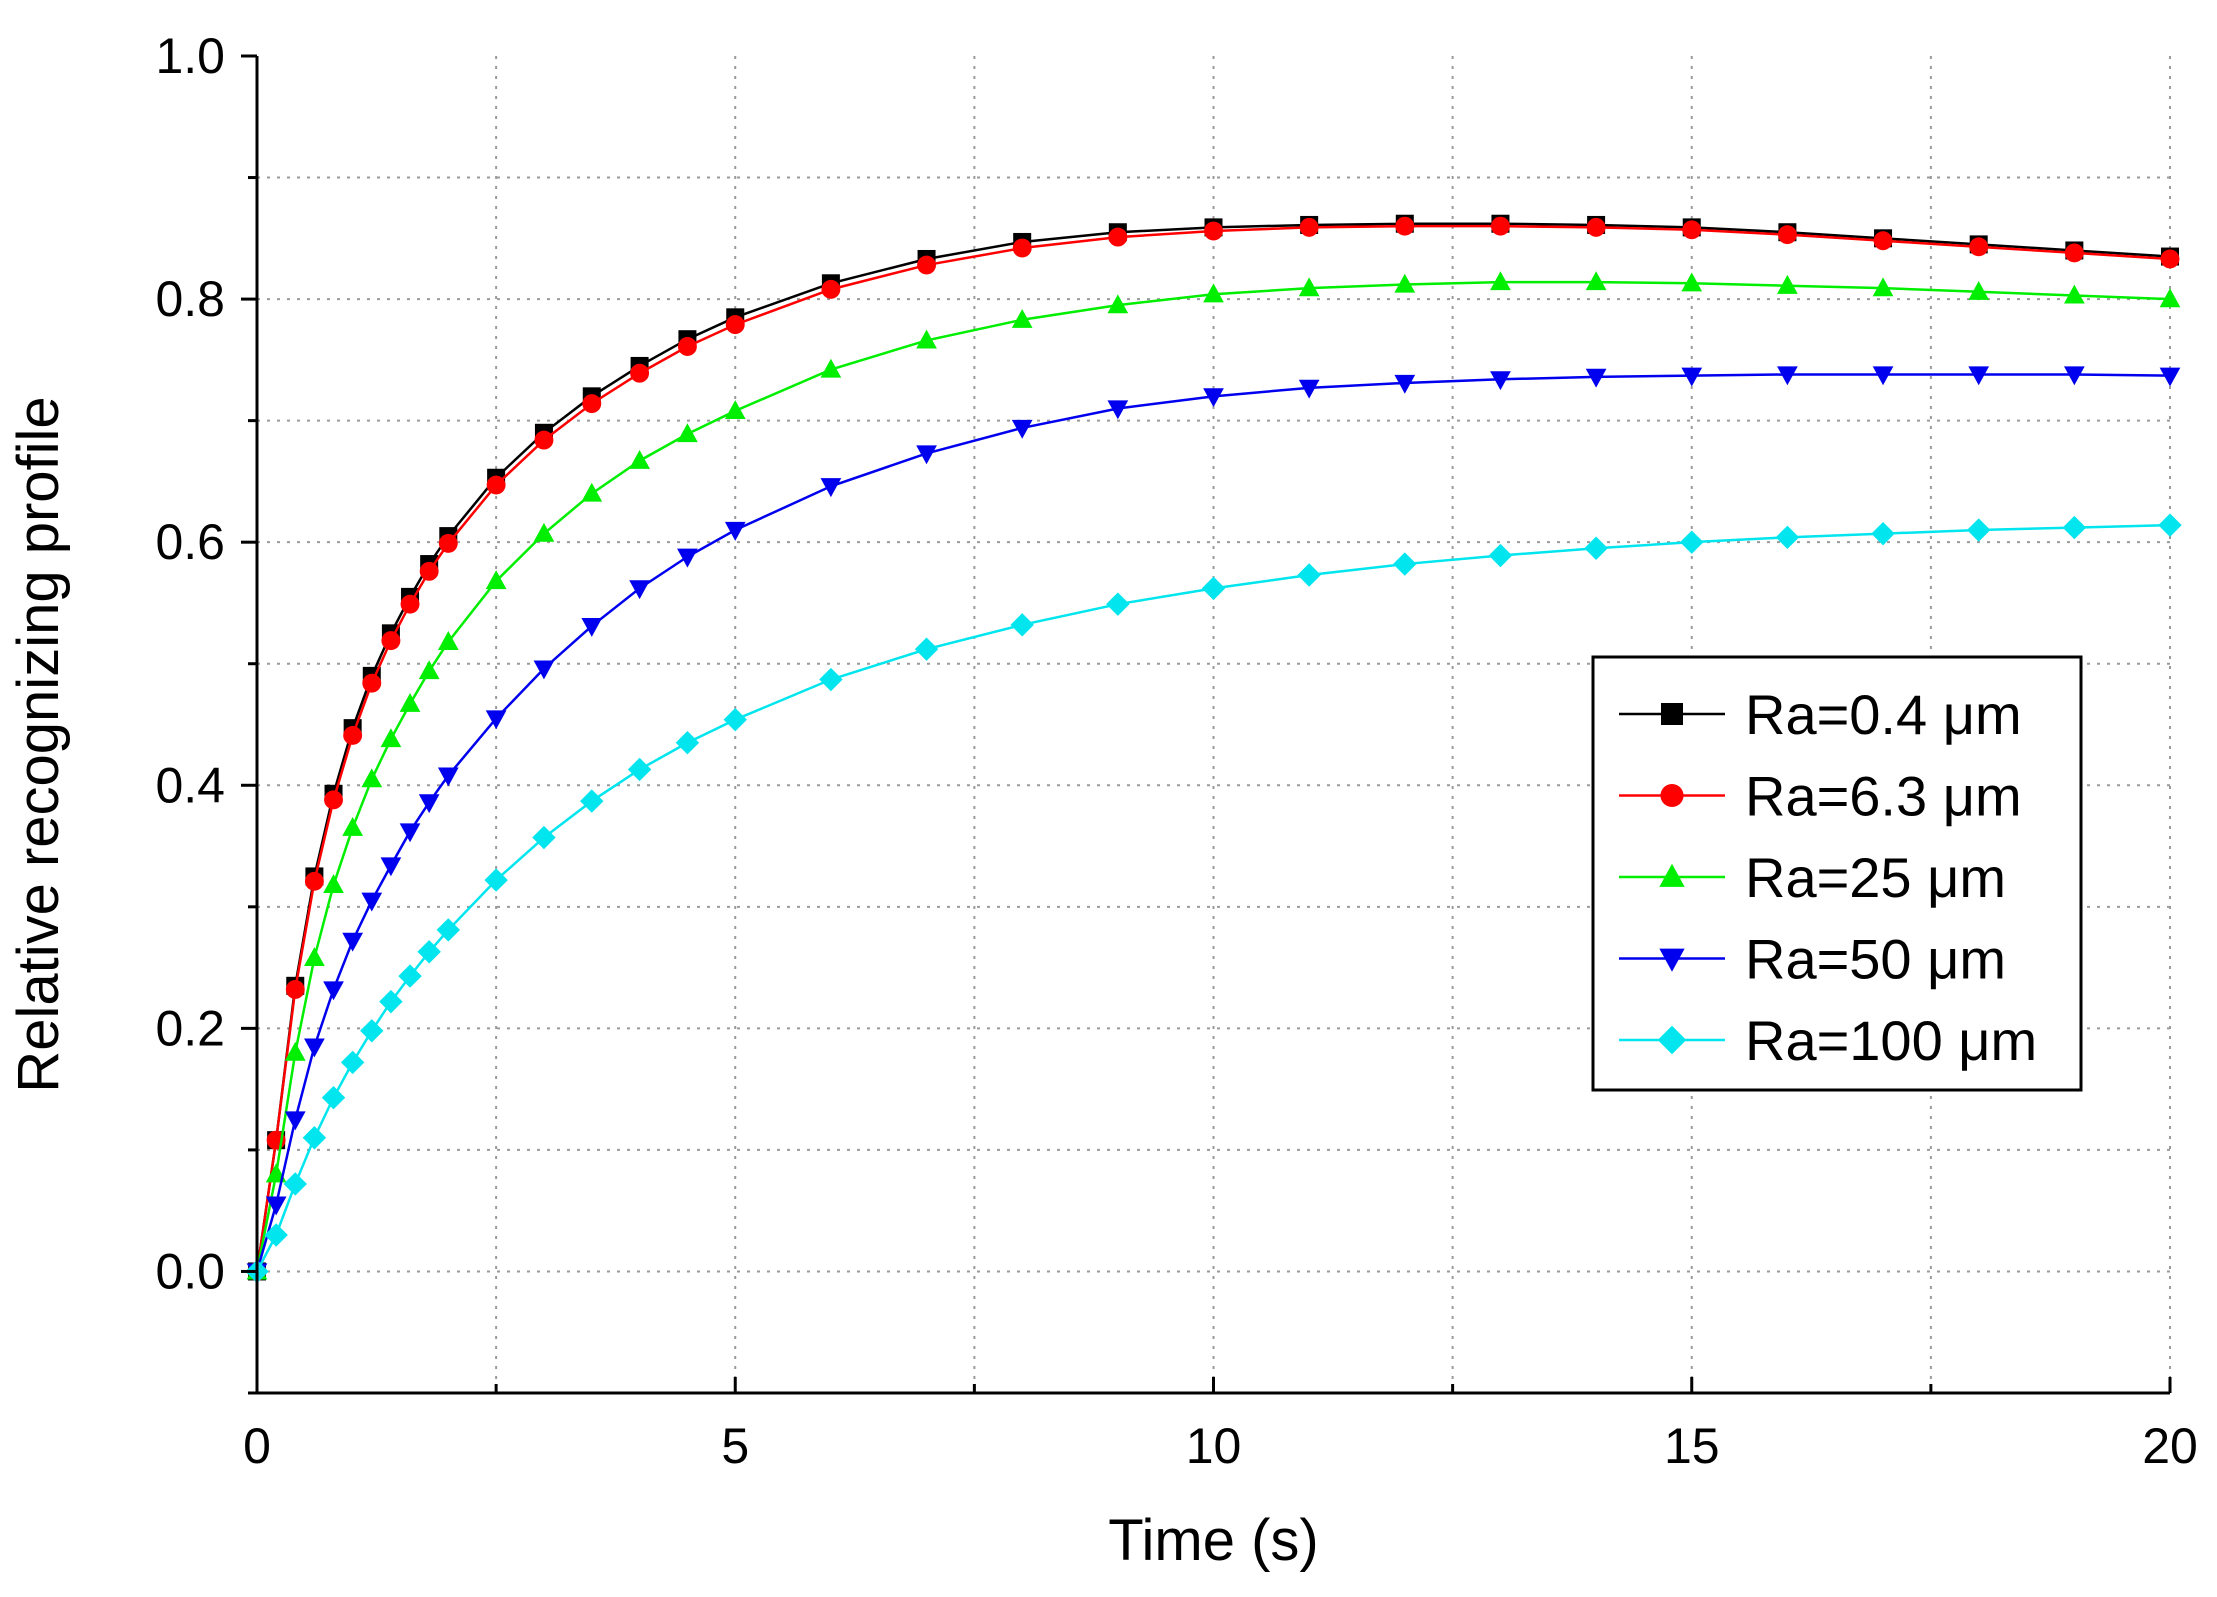  I want to click on legend-entry: Ra=100 μm, so click(1828, 1040).